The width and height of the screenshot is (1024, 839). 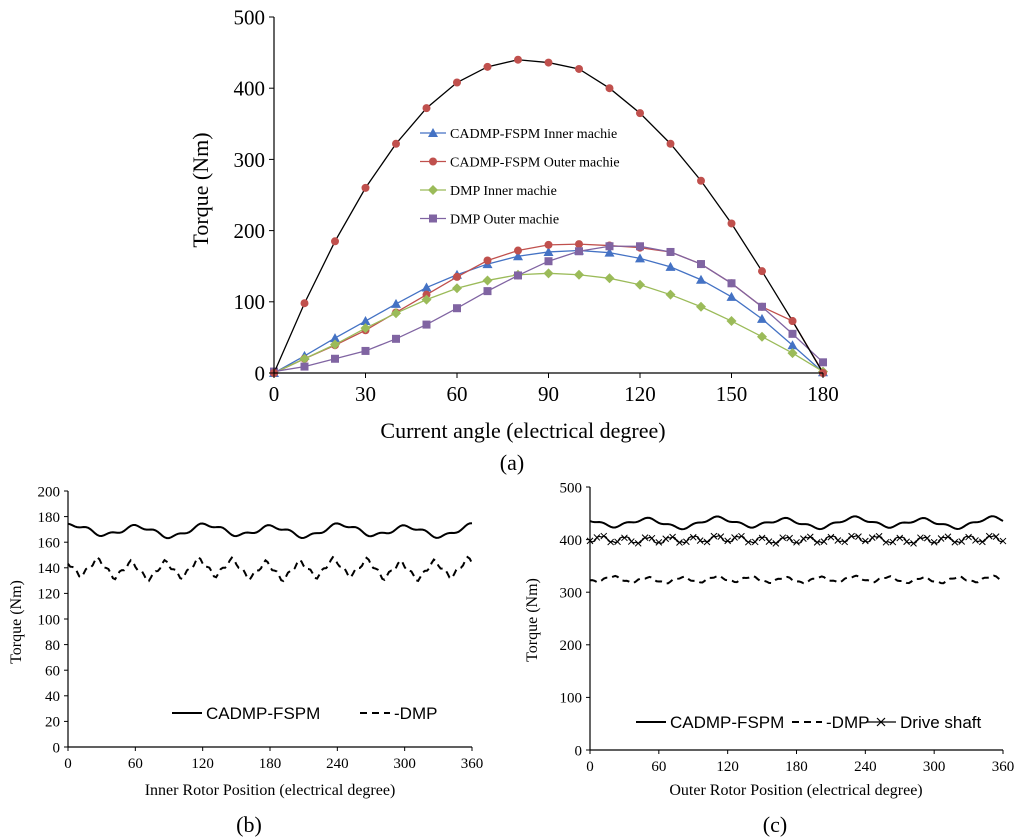 What do you see at coordinates (732, 394) in the screenshot?
I see `chart-a-xtick-label: 150` at bounding box center [732, 394].